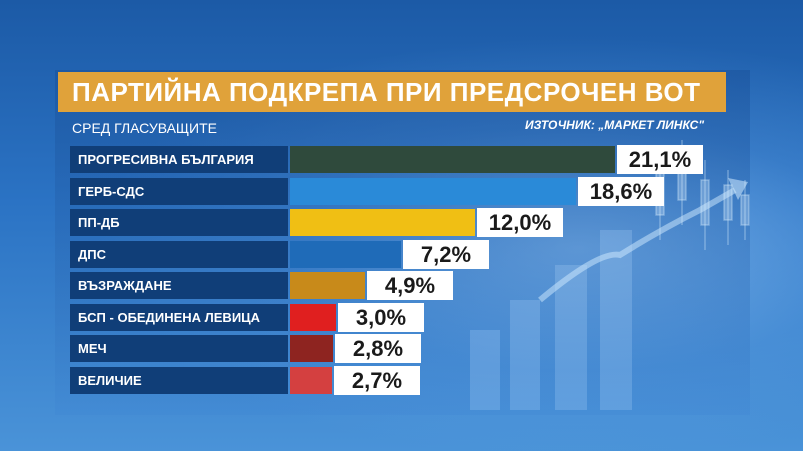 The image size is (803, 451). I want to click on bar-value-label: 2,7%, so click(377, 380).